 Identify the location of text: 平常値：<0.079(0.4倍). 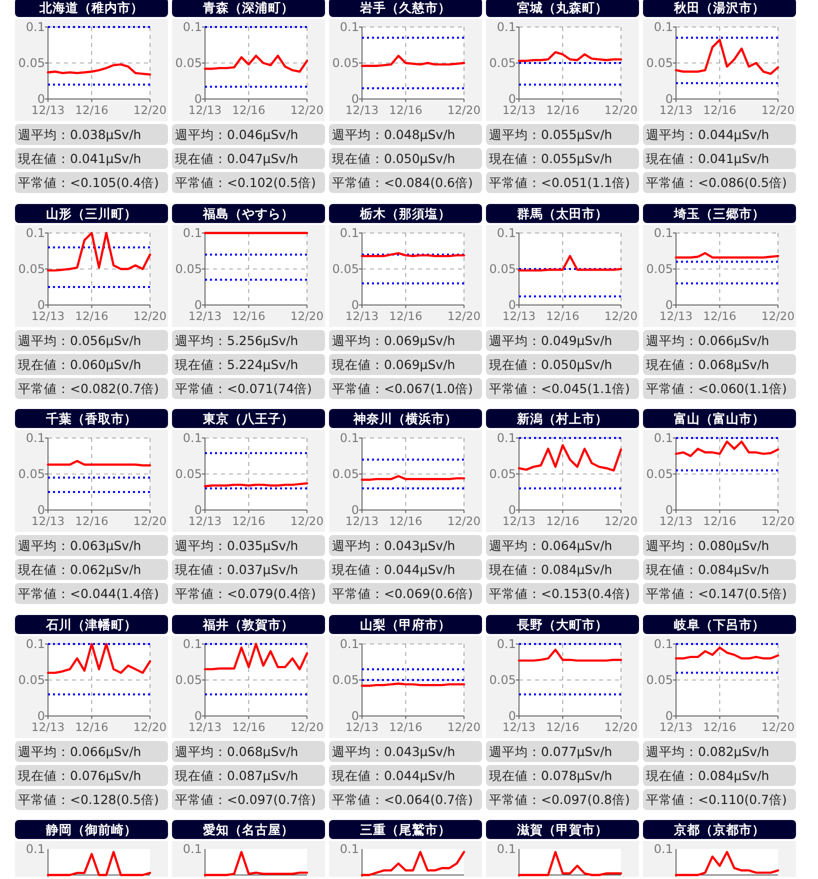
(248, 593).